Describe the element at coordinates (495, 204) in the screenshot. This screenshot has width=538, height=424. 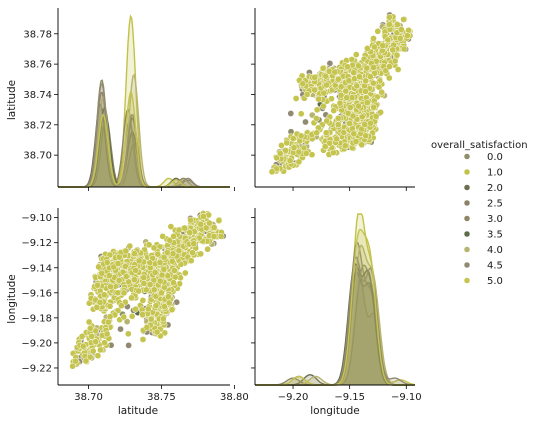
I see `legend-label: 2.5` at that location.